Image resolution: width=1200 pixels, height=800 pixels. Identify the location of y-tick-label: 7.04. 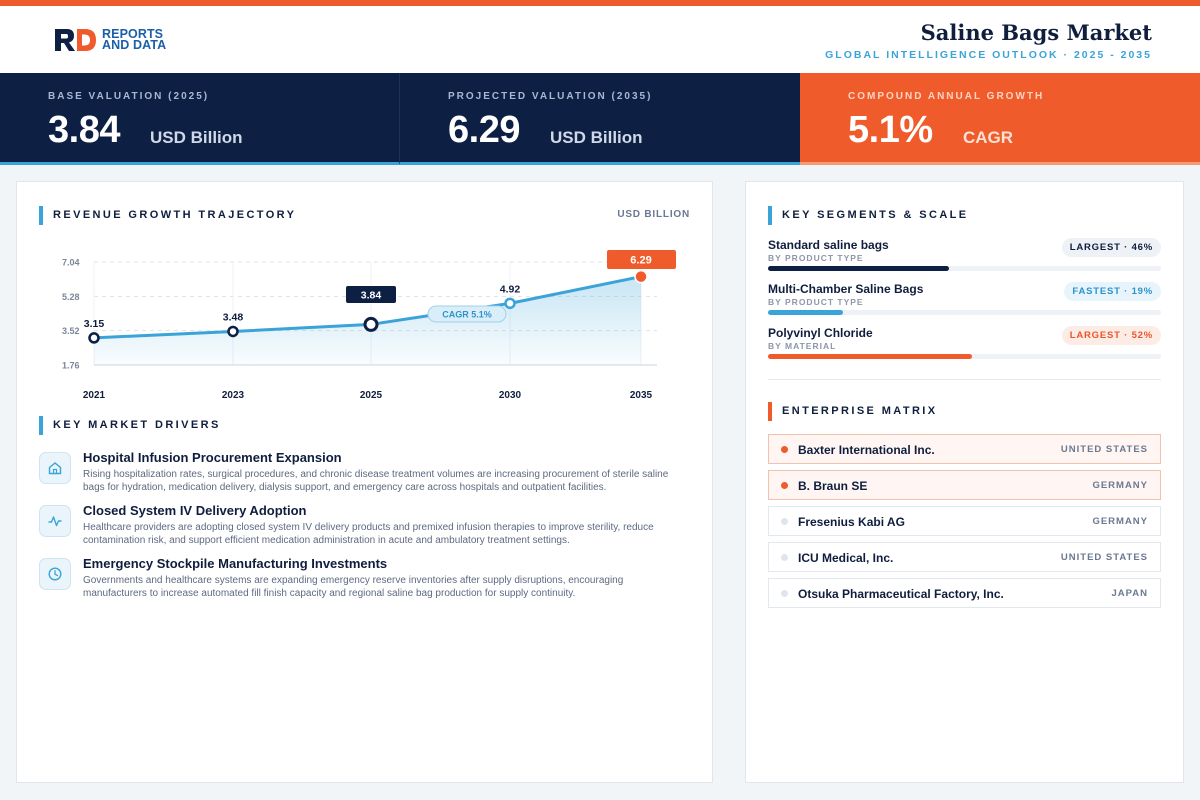
(71, 263).